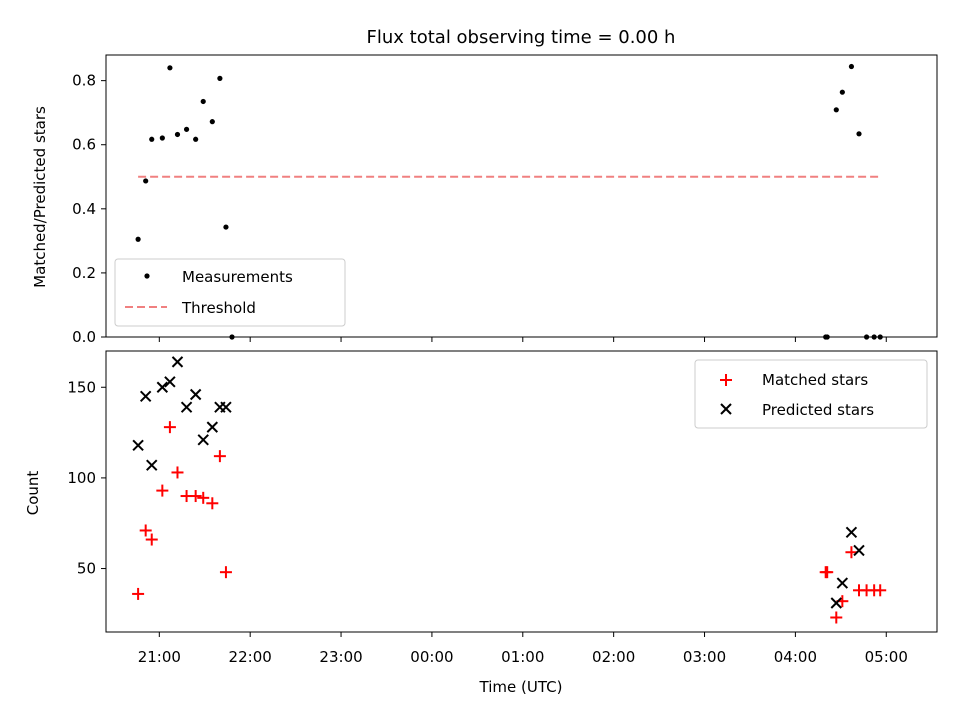 The height and width of the screenshot is (720, 960). Describe the element at coordinates (815, 380) in the screenshot. I see `legend-matched-label: Matched stars` at that location.